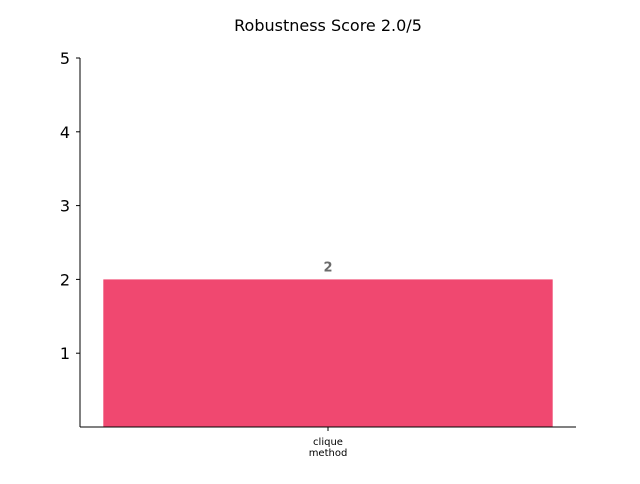  What do you see at coordinates (65, 279) in the screenshot?
I see `y-tick-label: 2` at bounding box center [65, 279].